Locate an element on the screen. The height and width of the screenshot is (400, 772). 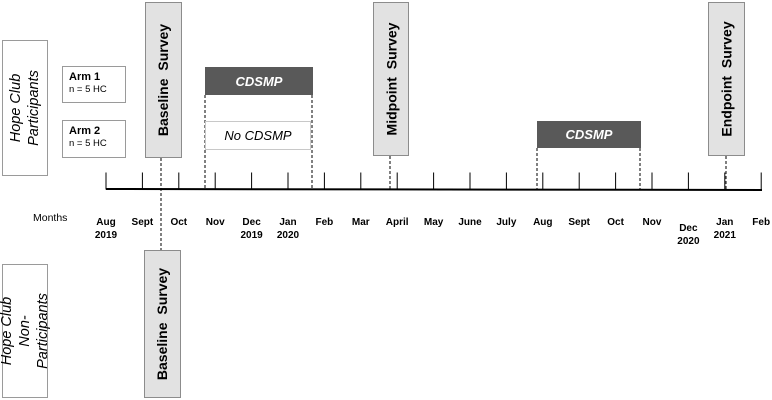
axis-tick-label: Dec 2020 is located at coordinates (688, 235).